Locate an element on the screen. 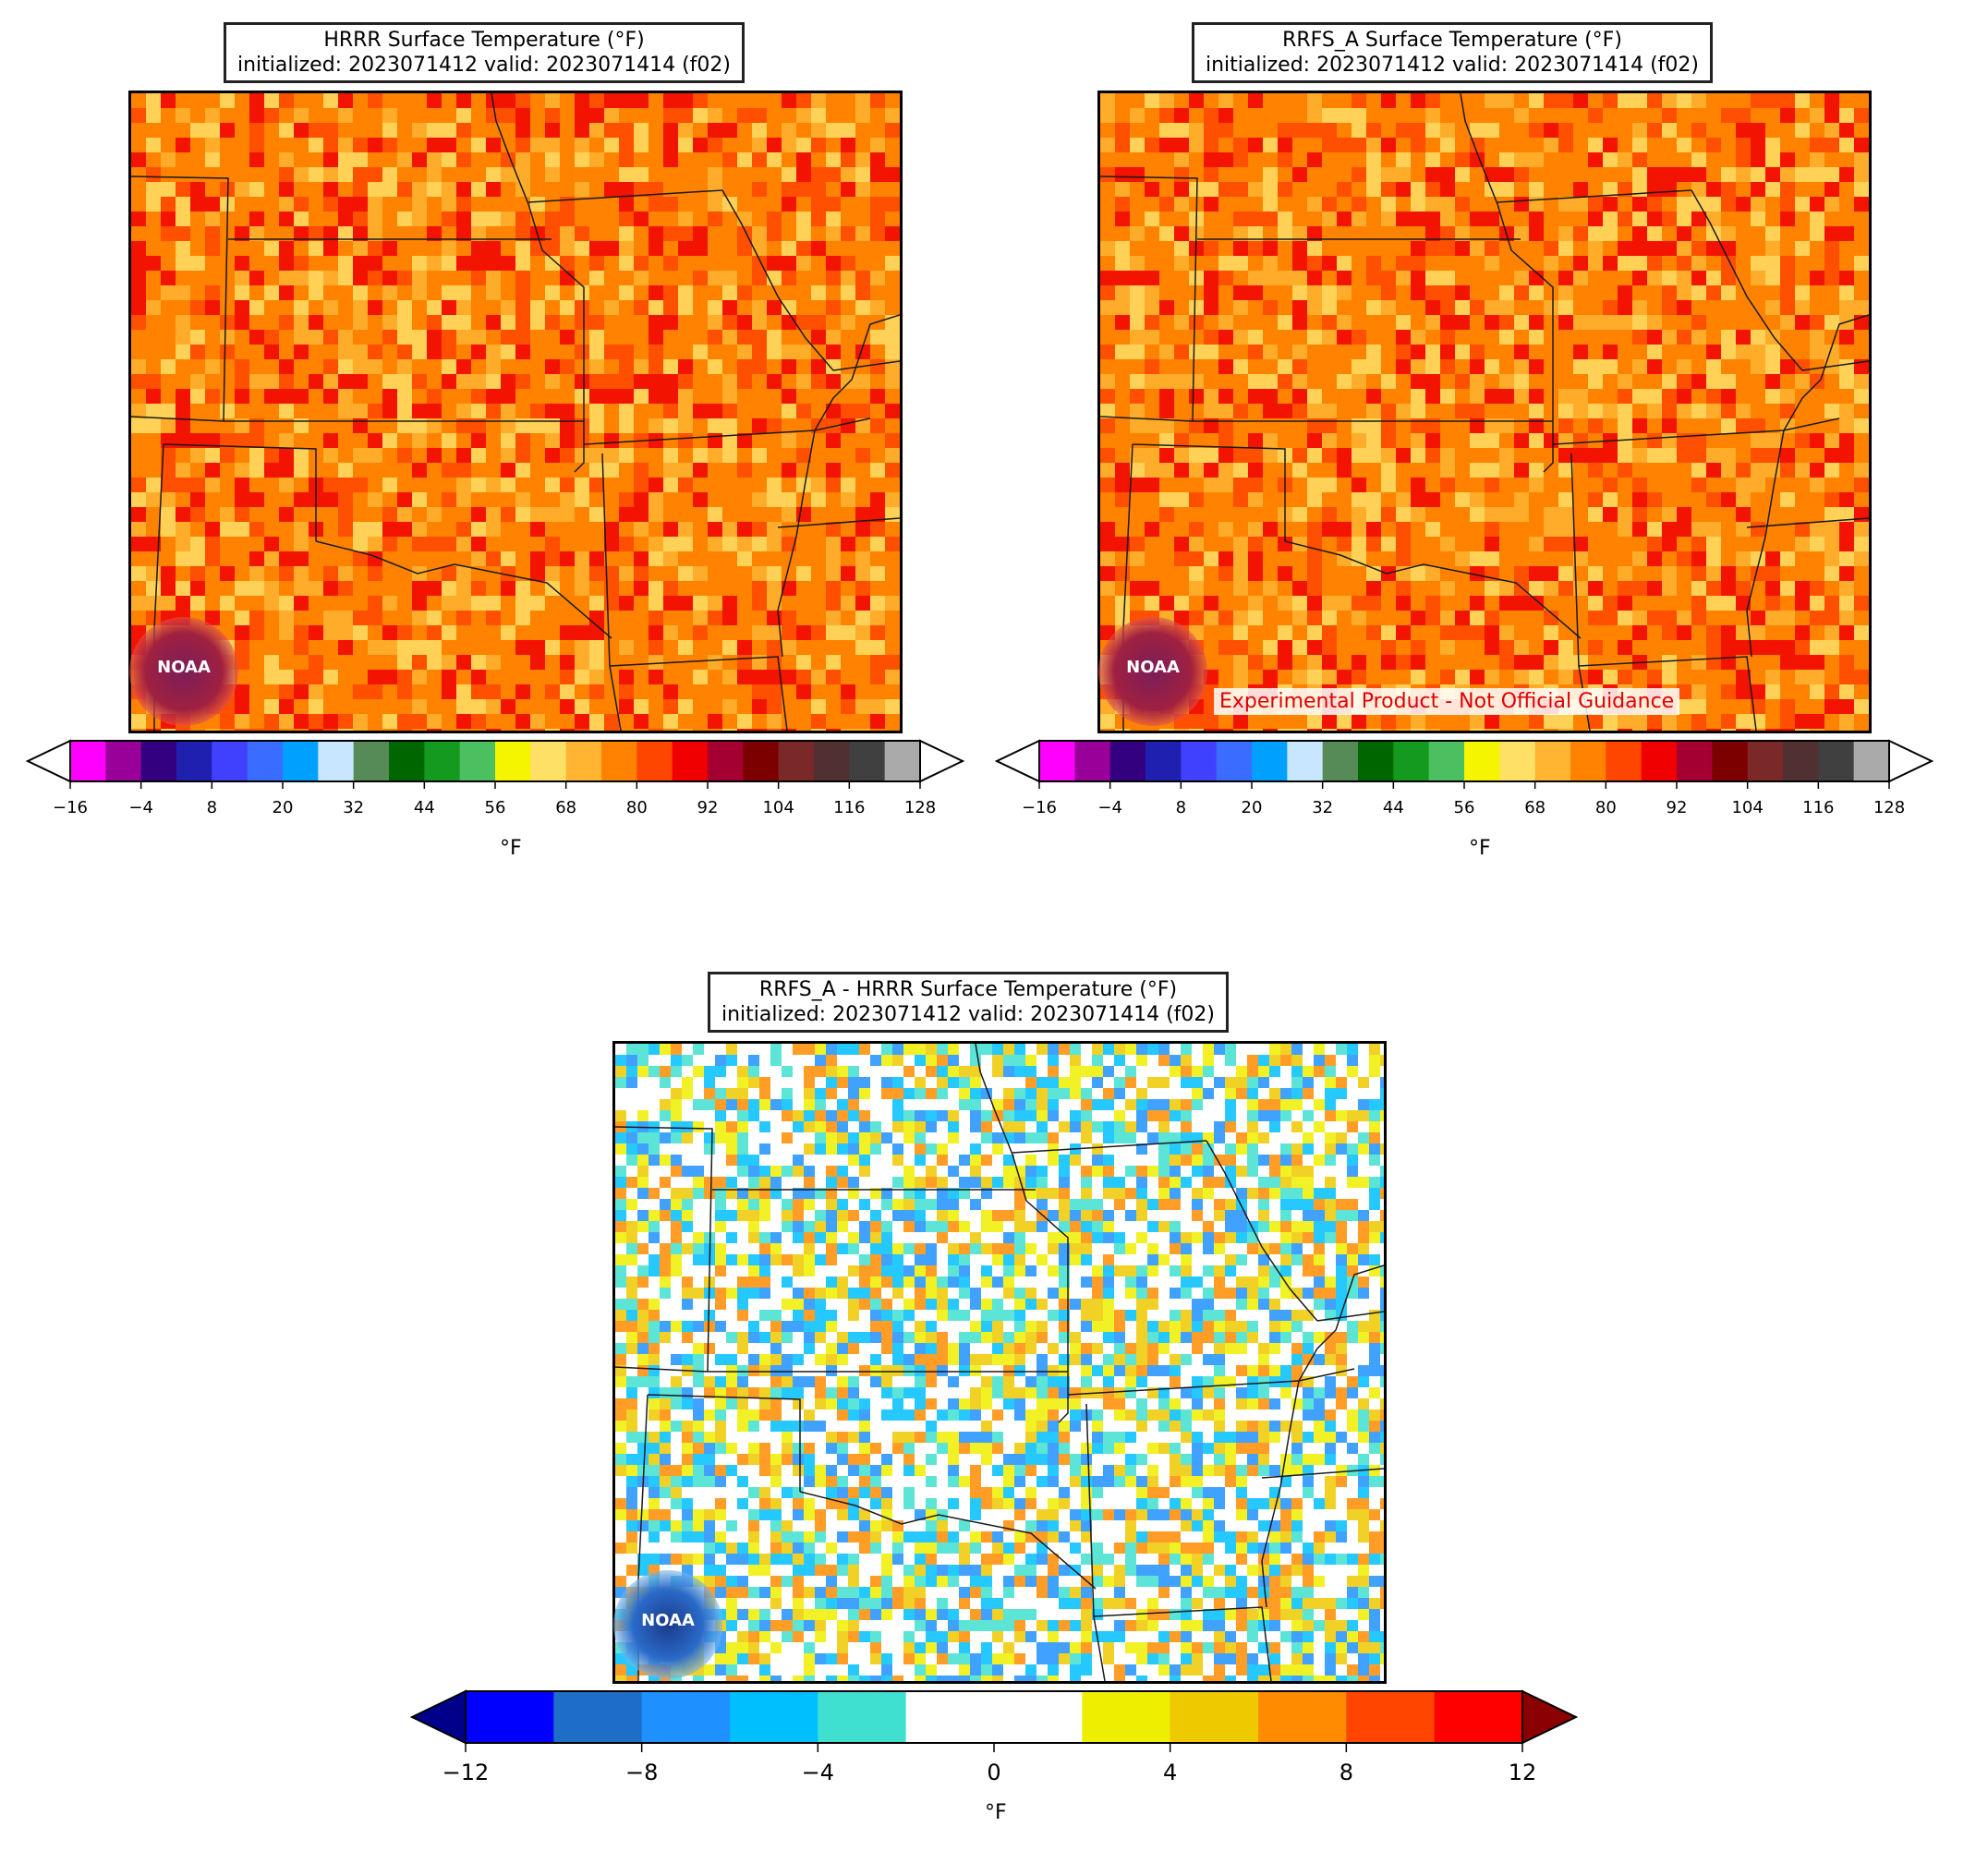 The image size is (1988, 1851). state-boundary-line is located at coordinates (1209, 492).